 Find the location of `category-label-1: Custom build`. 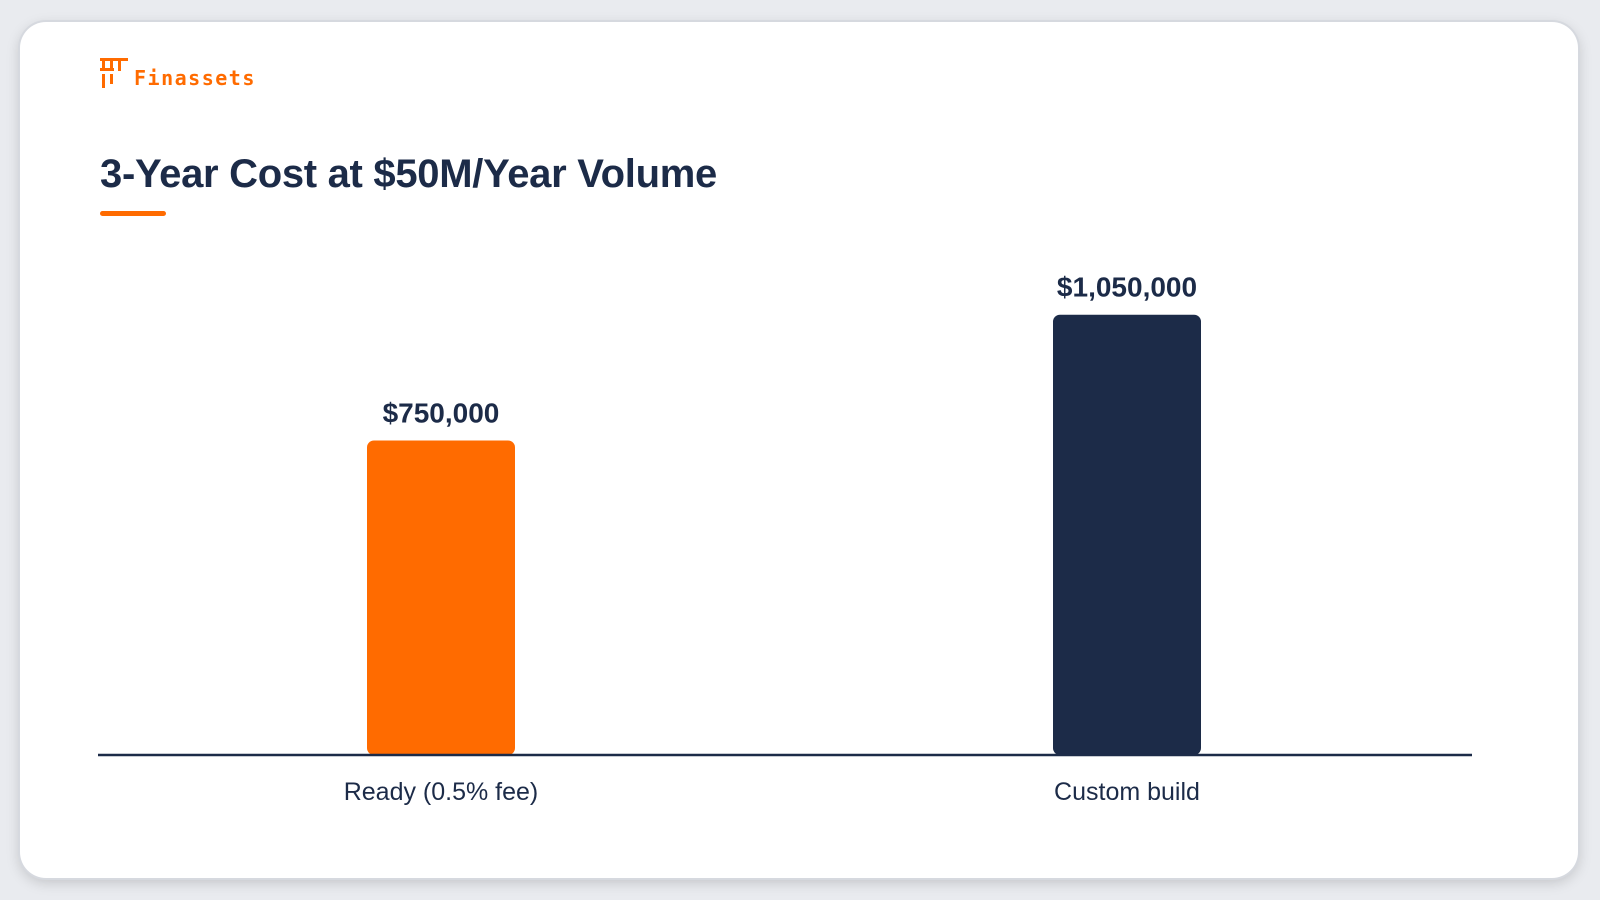

category-label-1: Custom build is located at coordinates (1127, 792).